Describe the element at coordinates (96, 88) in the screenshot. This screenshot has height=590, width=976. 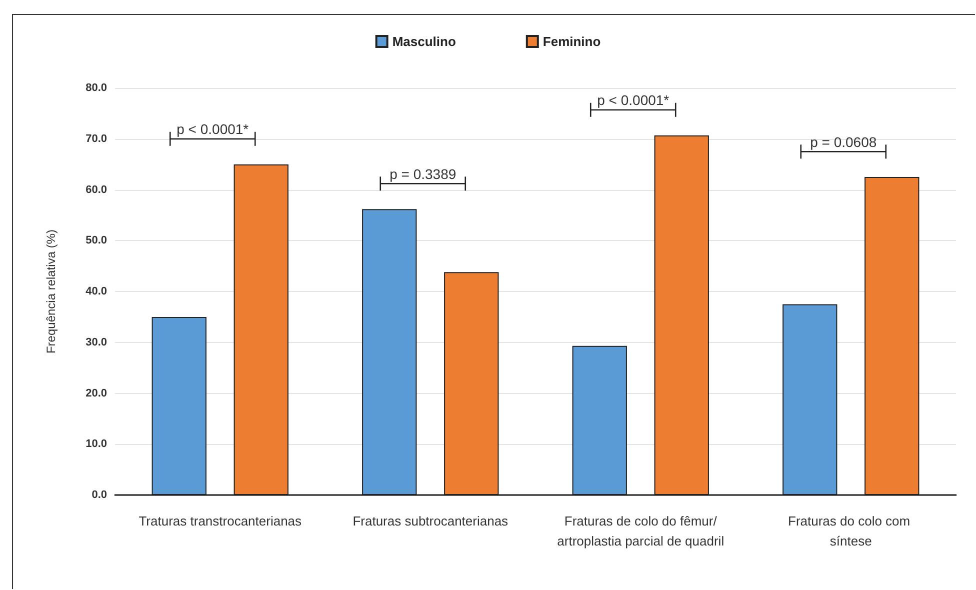
I see `y-tick-label: 80.0` at that location.